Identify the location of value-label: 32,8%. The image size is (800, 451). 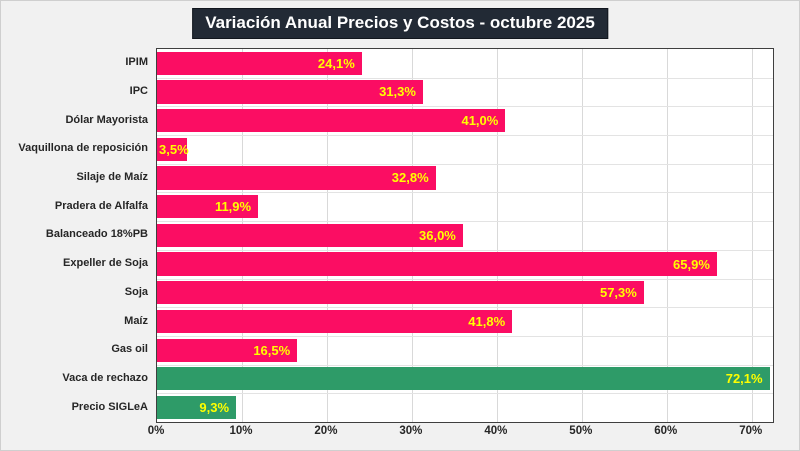
(410, 178).